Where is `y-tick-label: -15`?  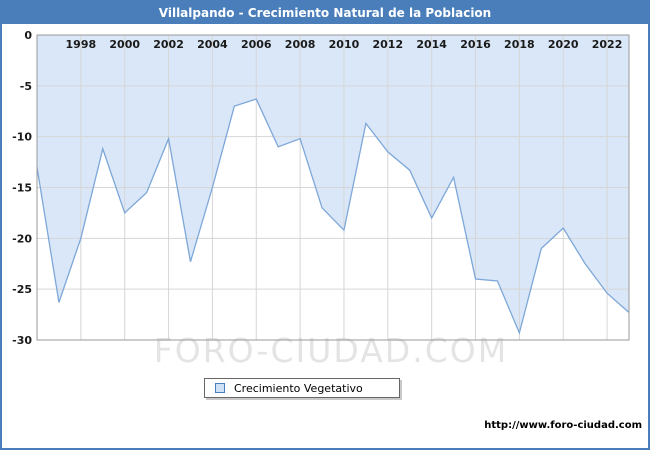 y-tick-label: -15 is located at coordinates (22, 188).